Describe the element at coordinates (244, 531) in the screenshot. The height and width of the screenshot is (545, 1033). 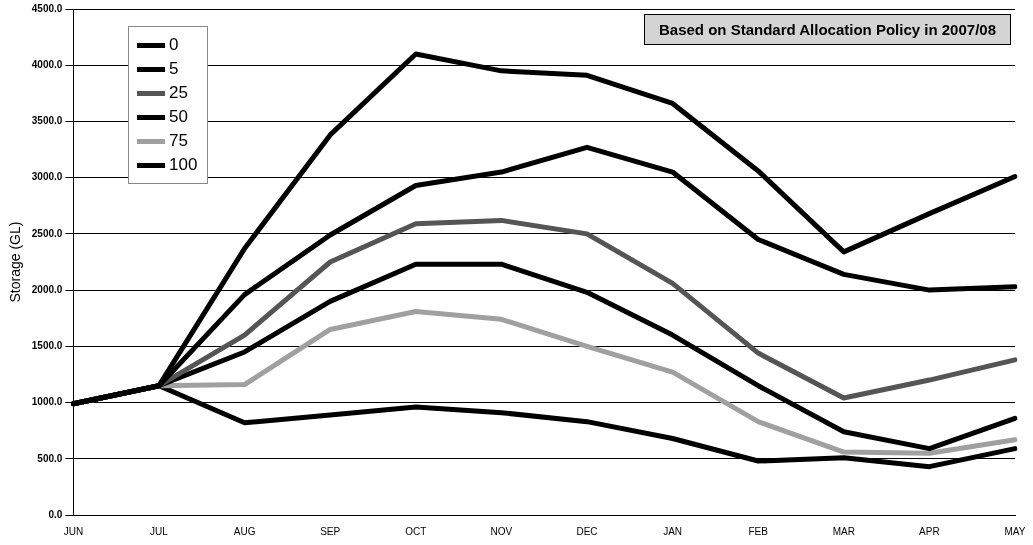
I see `x-tick-label: AUG` at that location.